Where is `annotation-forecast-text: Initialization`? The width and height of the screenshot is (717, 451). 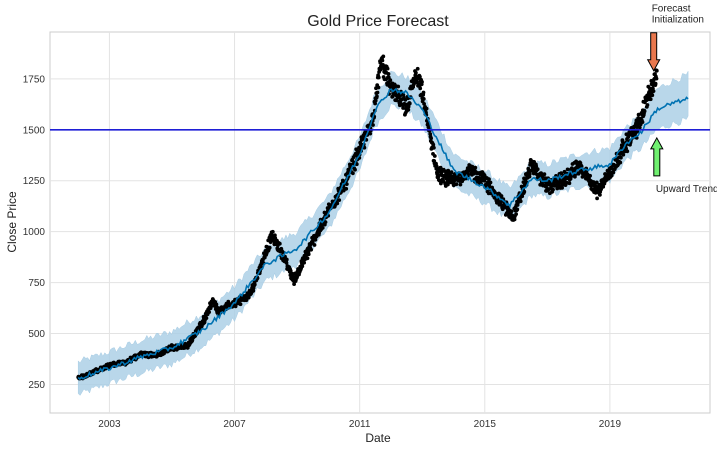 annotation-forecast-text: Initialization is located at coordinates (678, 20).